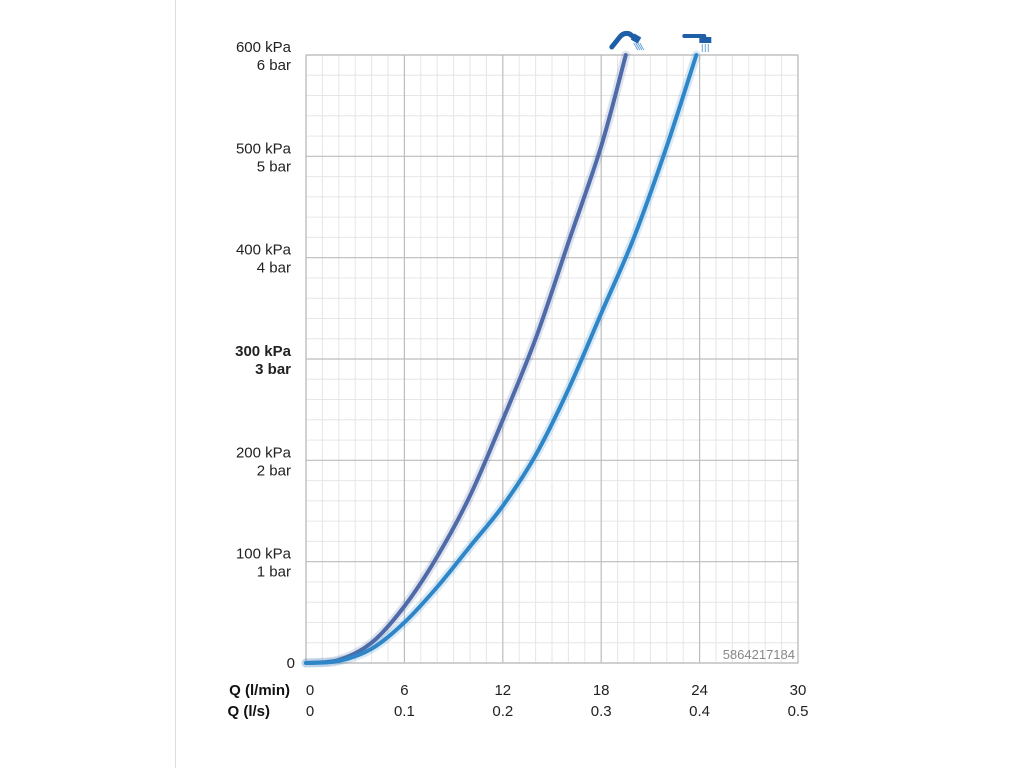 The width and height of the screenshot is (1024, 768). What do you see at coordinates (705, 40) in the screenshot?
I see `overhead-shower-head` at bounding box center [705, 40].